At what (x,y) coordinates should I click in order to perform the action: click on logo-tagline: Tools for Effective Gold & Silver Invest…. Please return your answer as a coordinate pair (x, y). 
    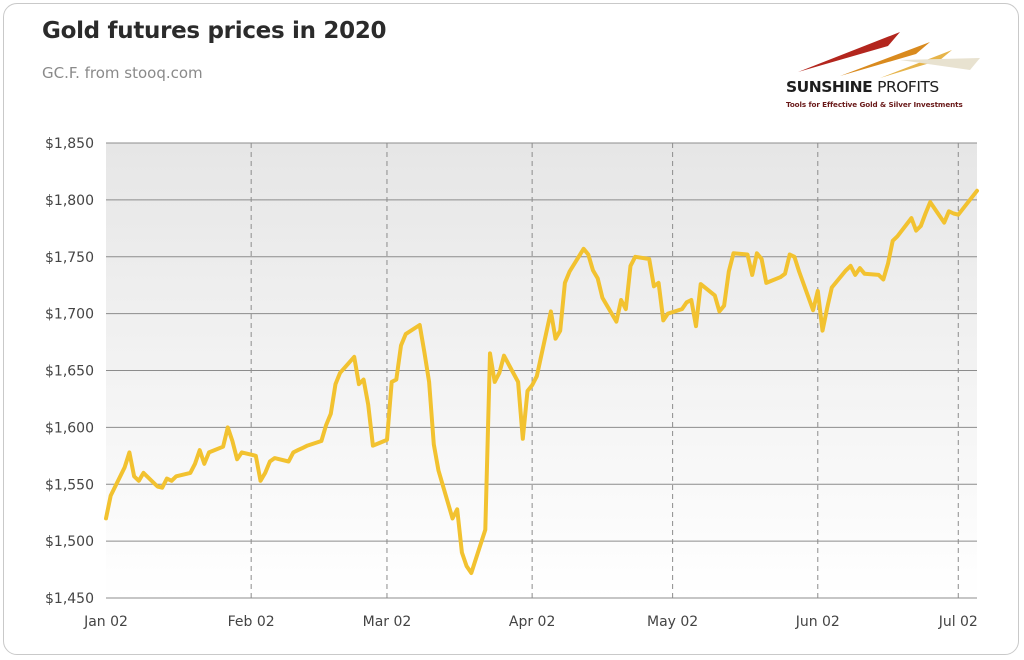
    Looking at the image, I should click on (874, 104).